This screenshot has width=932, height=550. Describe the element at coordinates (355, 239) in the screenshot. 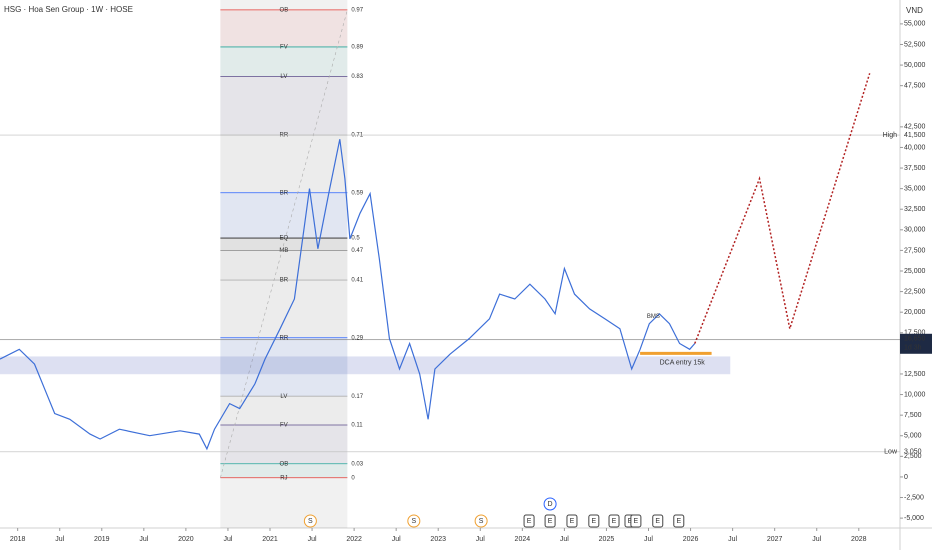

I see `fib-ratio: 0.5` at that location.